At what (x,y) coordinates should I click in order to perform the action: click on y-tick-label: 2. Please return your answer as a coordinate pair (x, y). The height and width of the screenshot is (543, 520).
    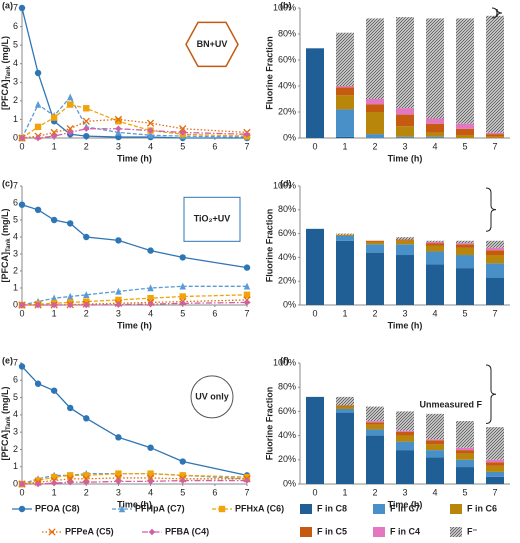
    Looking at the image, I should click on (15, 449).